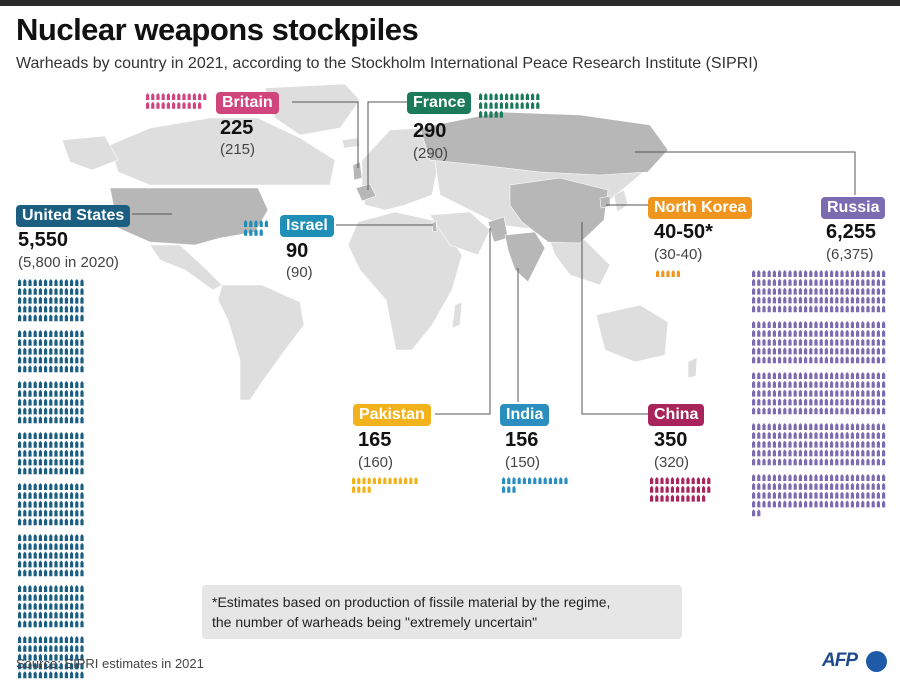 Image resolution: width=900 pixels, height=683 pixels. Describe the element at coordinates (387, 145) in the screenshot. I see `leader-france` at that location.